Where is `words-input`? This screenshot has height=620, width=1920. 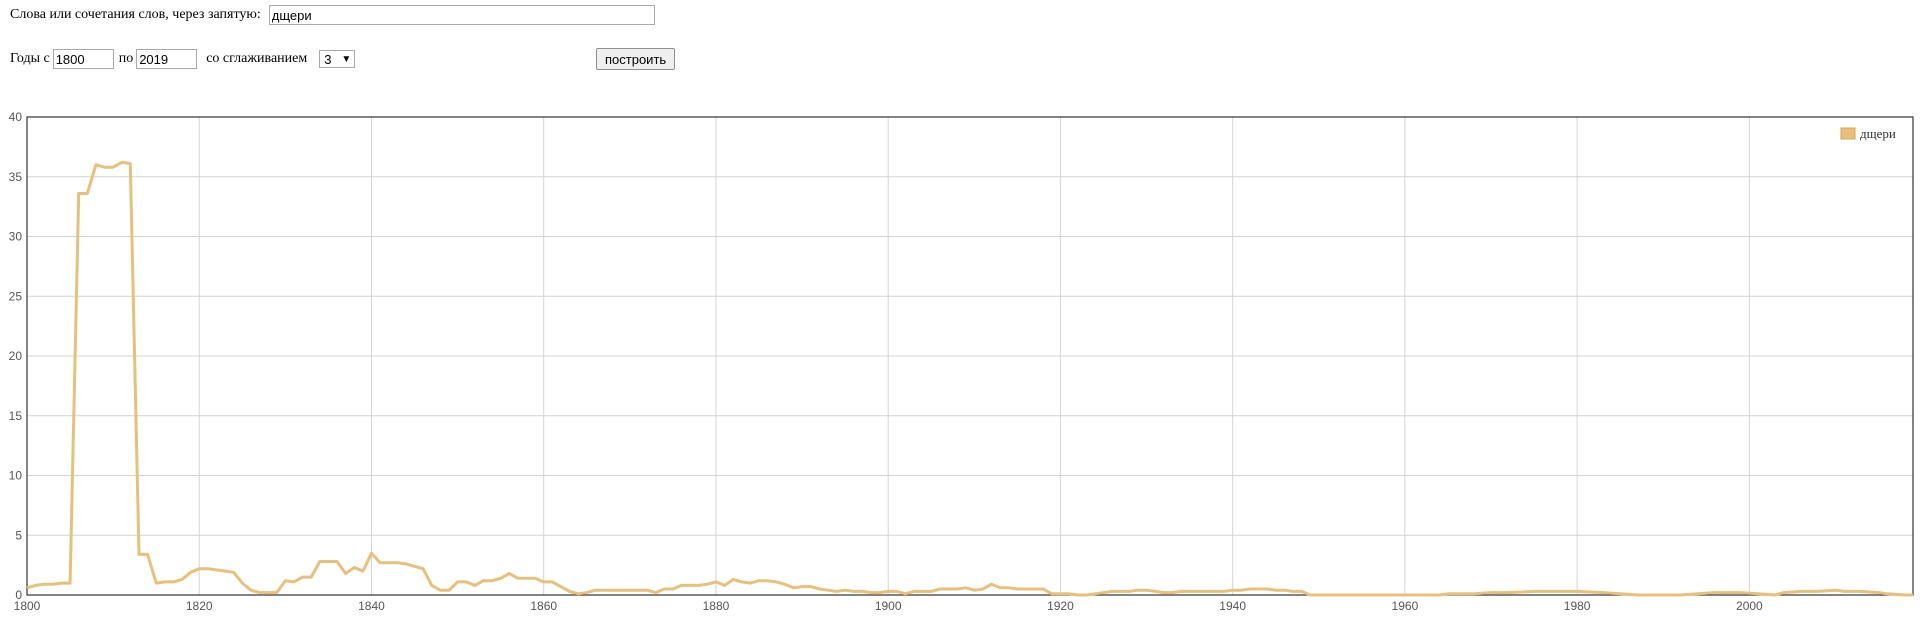
words-input is located at coordinates (461, 15).